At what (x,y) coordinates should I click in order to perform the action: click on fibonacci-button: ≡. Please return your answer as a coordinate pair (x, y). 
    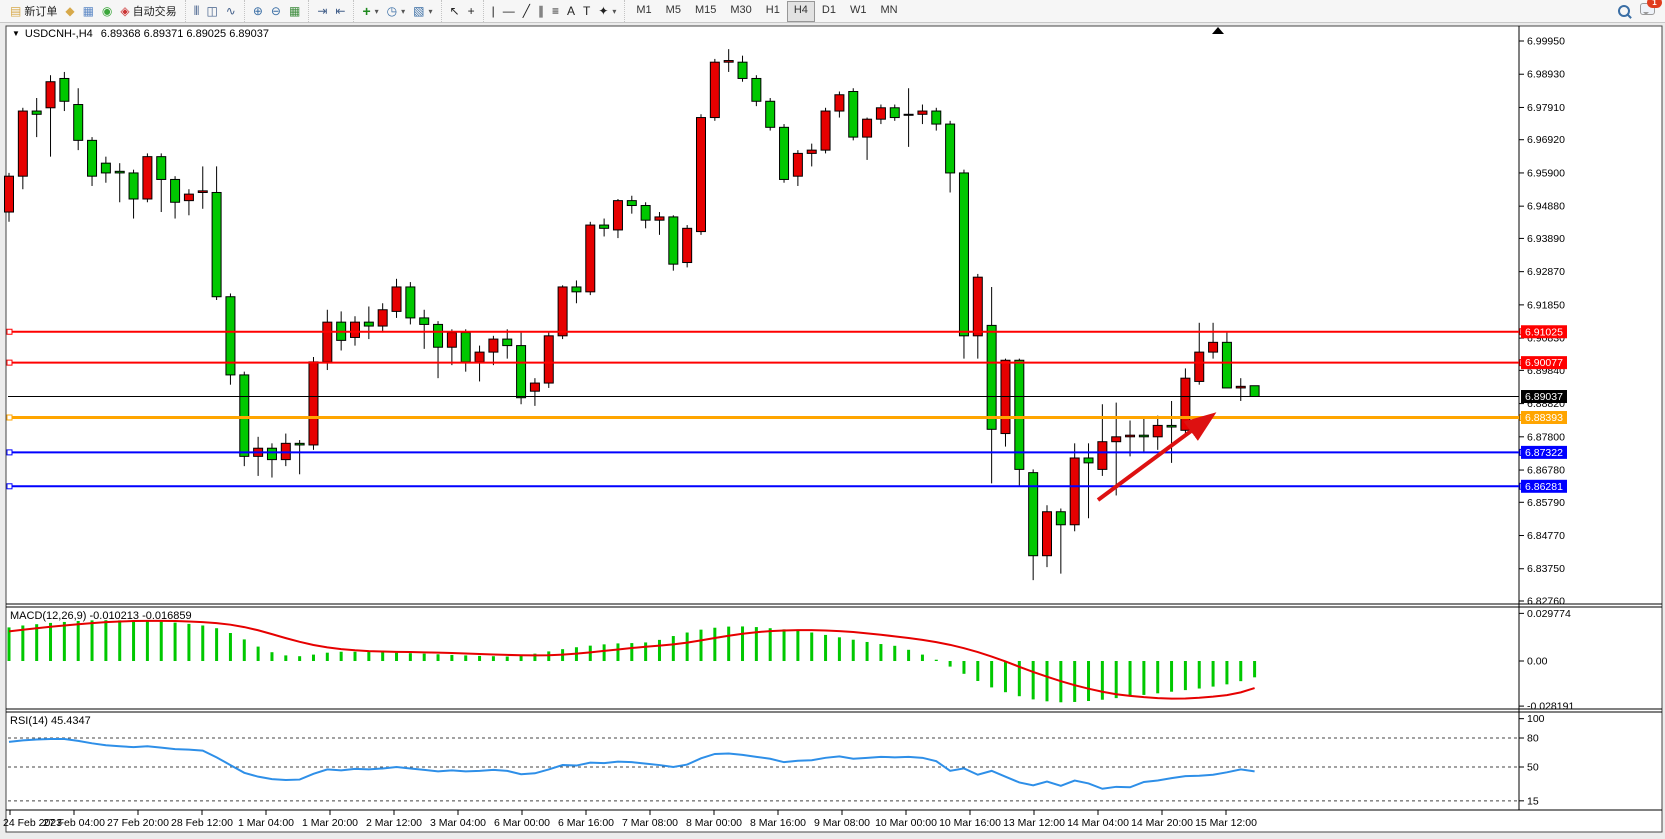
    Looking at the image, I should click on (555, 11).